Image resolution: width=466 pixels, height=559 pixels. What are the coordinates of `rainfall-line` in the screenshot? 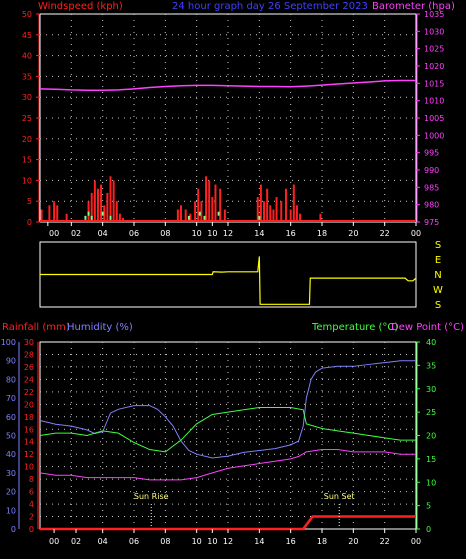 It's located at (228, 523).